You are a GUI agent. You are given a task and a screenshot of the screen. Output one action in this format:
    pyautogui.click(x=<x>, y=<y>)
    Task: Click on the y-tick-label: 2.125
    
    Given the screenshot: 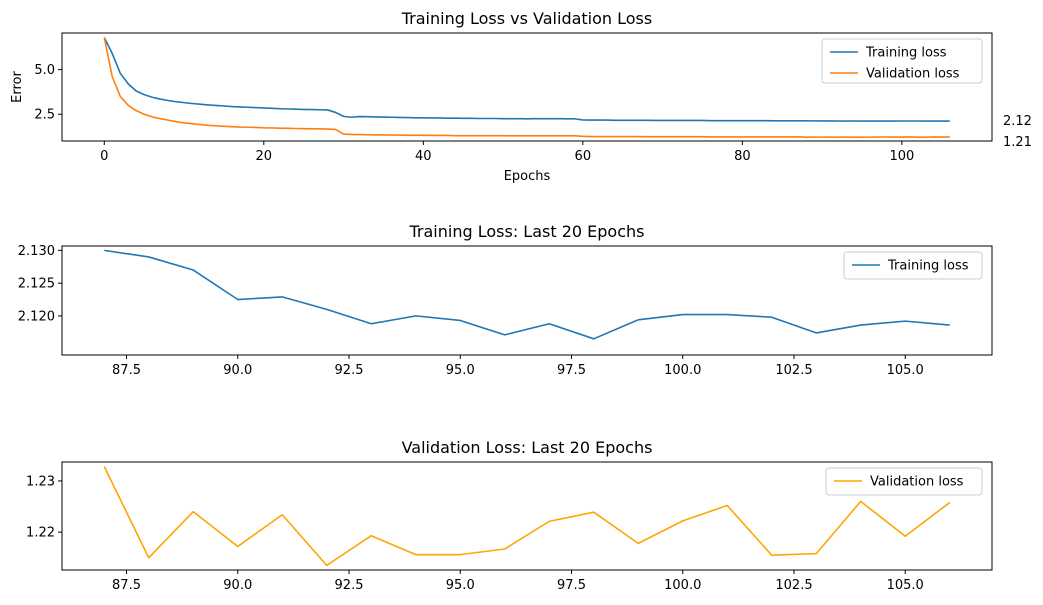 What is the action you would take?
    pyautogui.click(x=36, y=284)
    